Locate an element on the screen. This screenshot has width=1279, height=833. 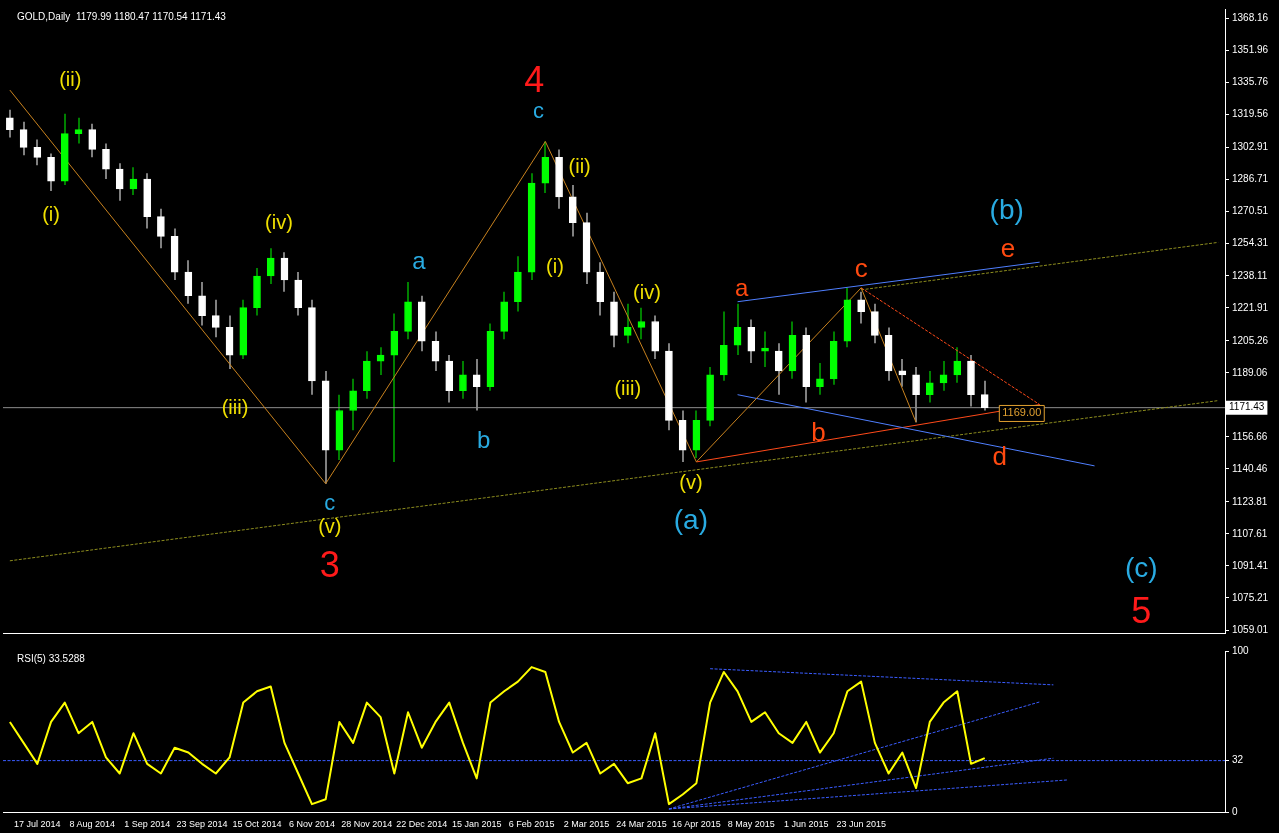
y-tick-label: 1189.06 is located at coordinates (1250, 372).